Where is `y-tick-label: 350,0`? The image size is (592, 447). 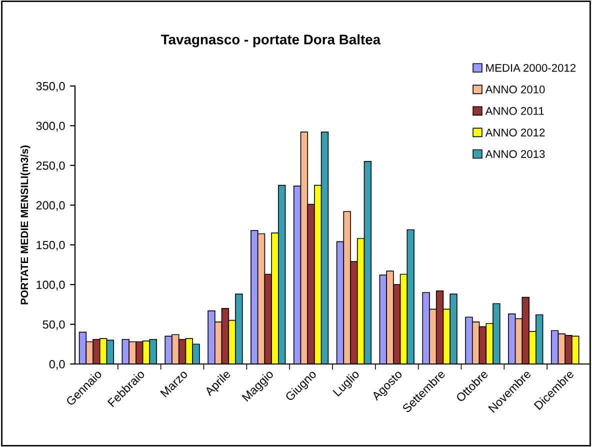
y-tick-label: 350,0 is located at coordinates (50, 87).